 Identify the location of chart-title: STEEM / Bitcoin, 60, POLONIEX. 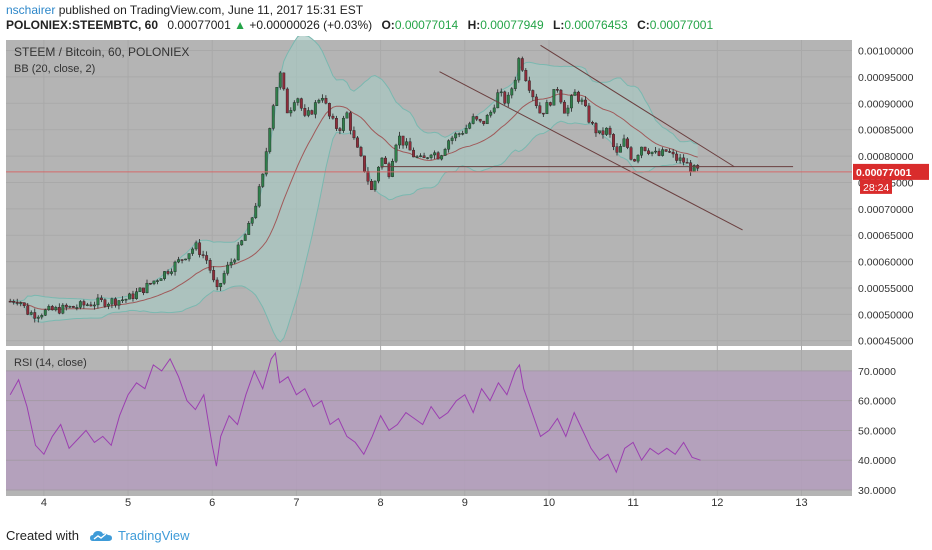
(101, 52).